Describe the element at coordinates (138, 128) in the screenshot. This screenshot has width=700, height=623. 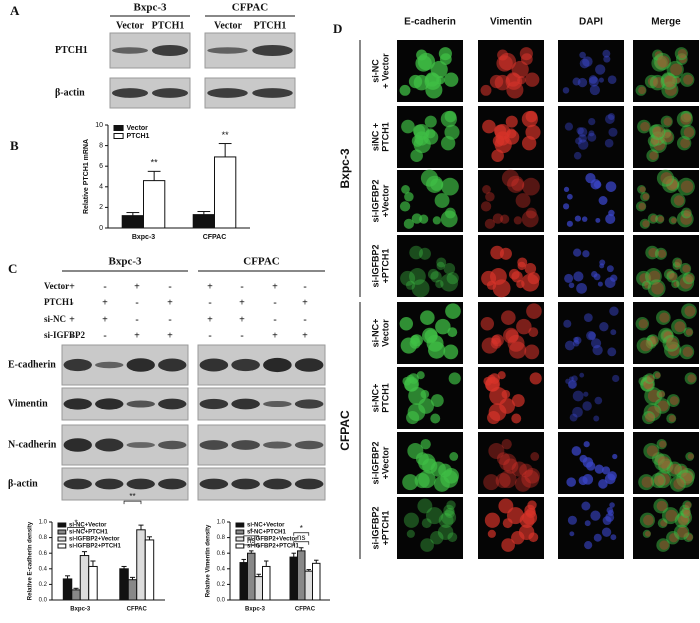
I see `legend-label: Vector` at that location.